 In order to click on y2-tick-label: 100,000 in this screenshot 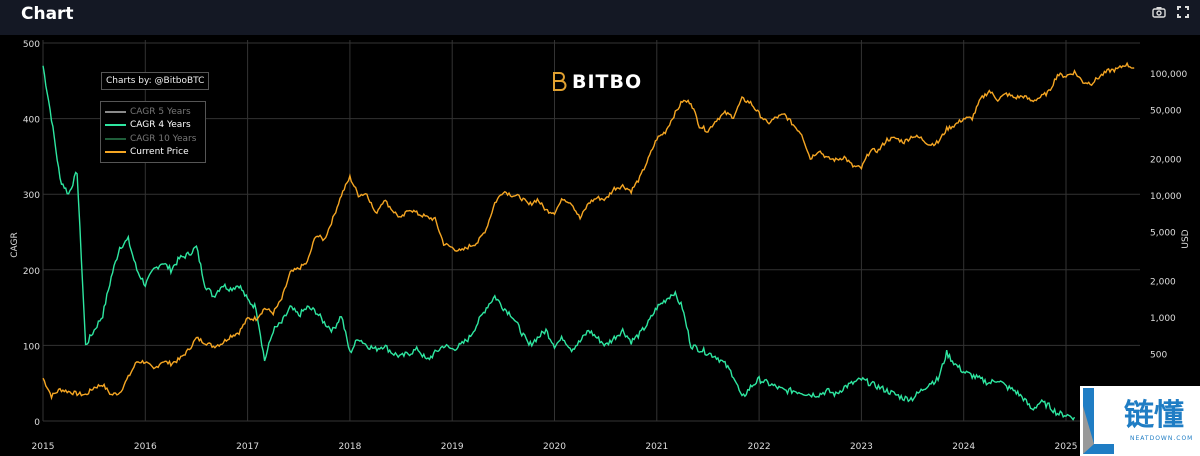, I will do `click(1168, 75)`.